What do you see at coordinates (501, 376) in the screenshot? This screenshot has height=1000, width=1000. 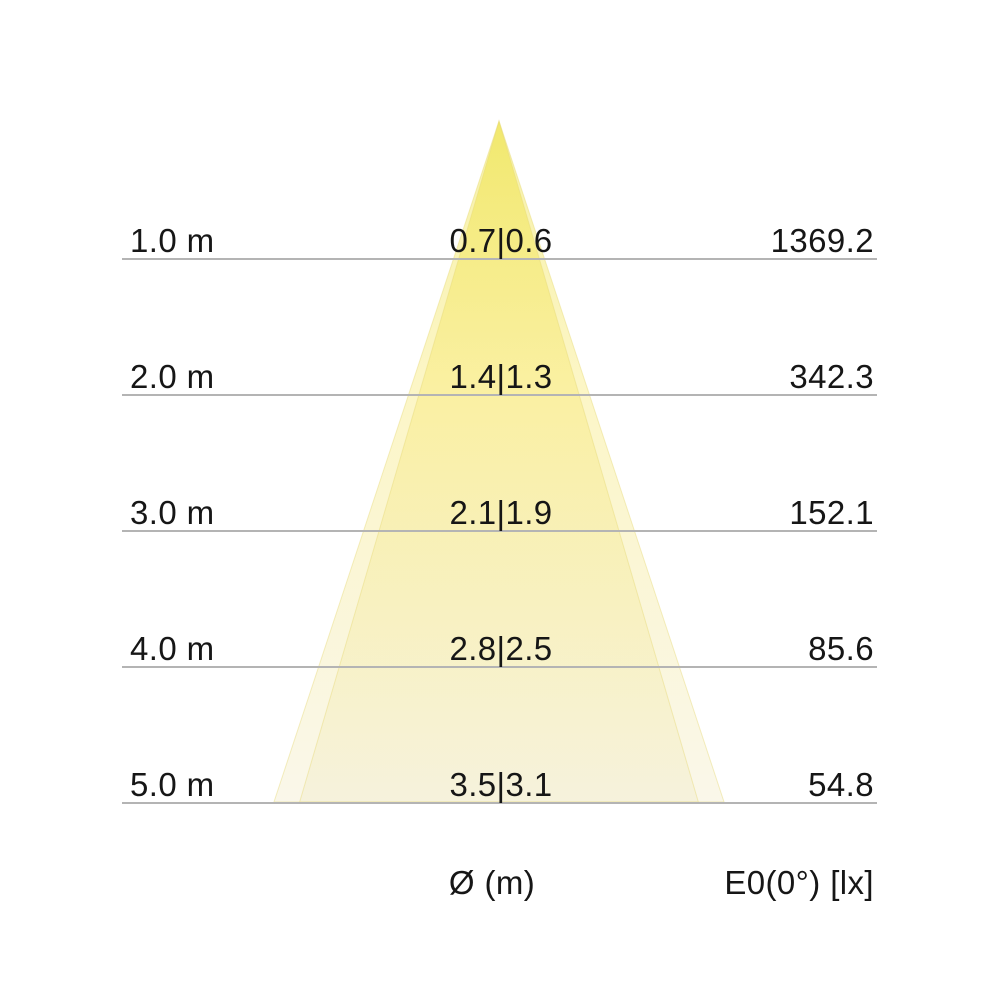 I see `beam-diameter-value: 1.4|1.3` at bounding box center [501, 376].